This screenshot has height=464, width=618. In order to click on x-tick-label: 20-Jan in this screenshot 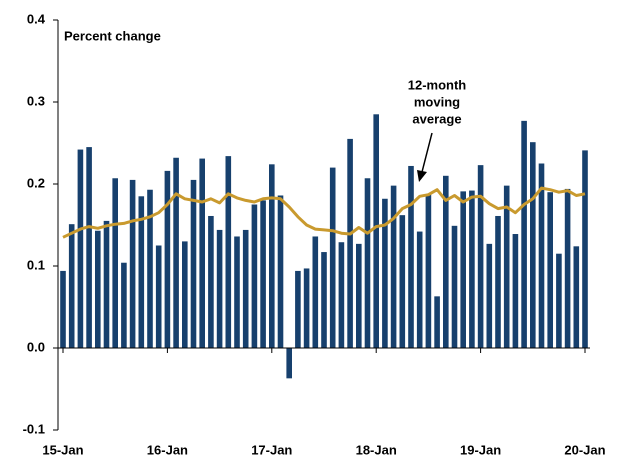, I will do `click(584, 449)`.